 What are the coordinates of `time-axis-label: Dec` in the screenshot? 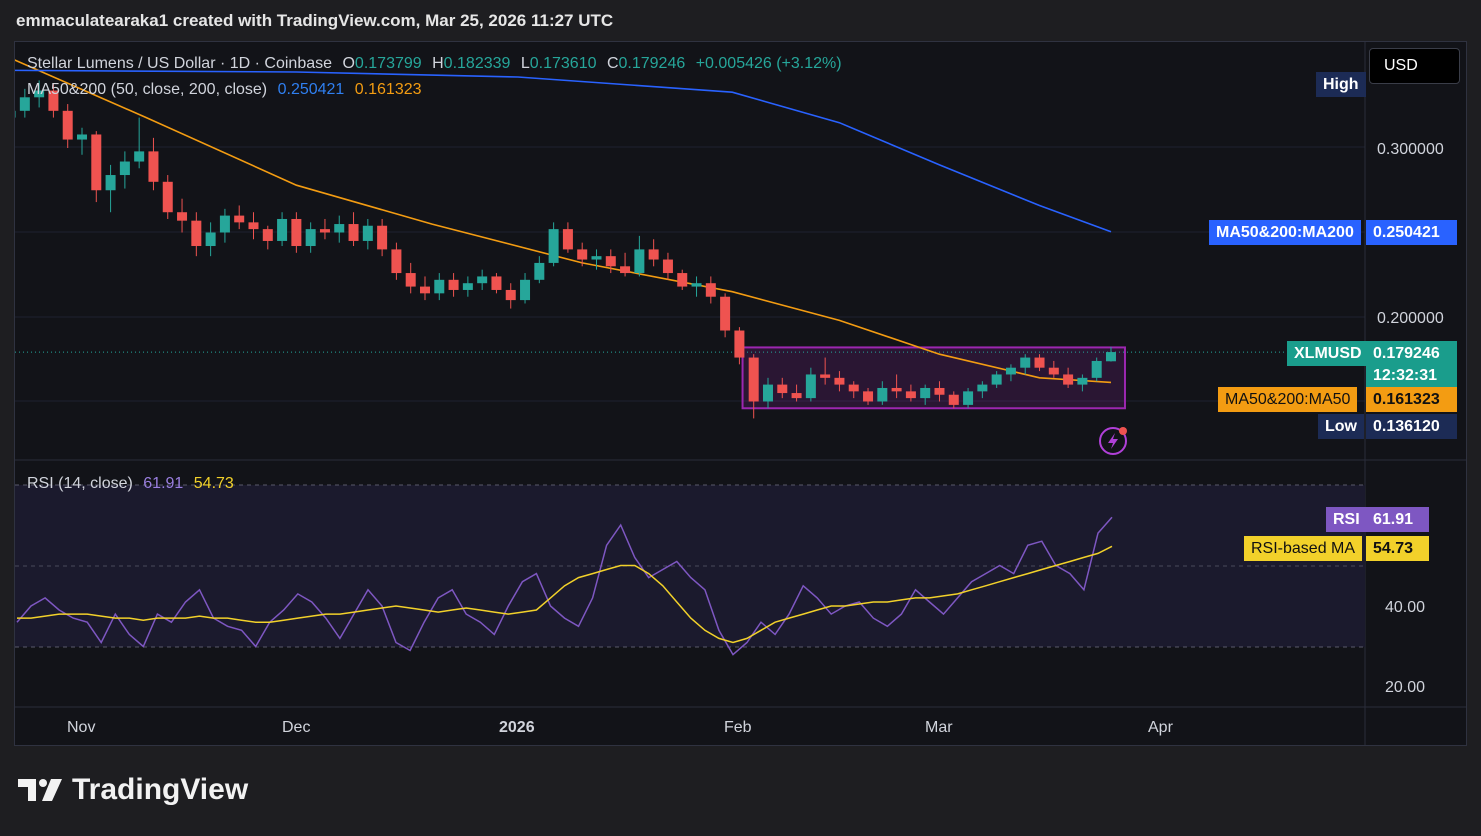 It's located at (296, 727).